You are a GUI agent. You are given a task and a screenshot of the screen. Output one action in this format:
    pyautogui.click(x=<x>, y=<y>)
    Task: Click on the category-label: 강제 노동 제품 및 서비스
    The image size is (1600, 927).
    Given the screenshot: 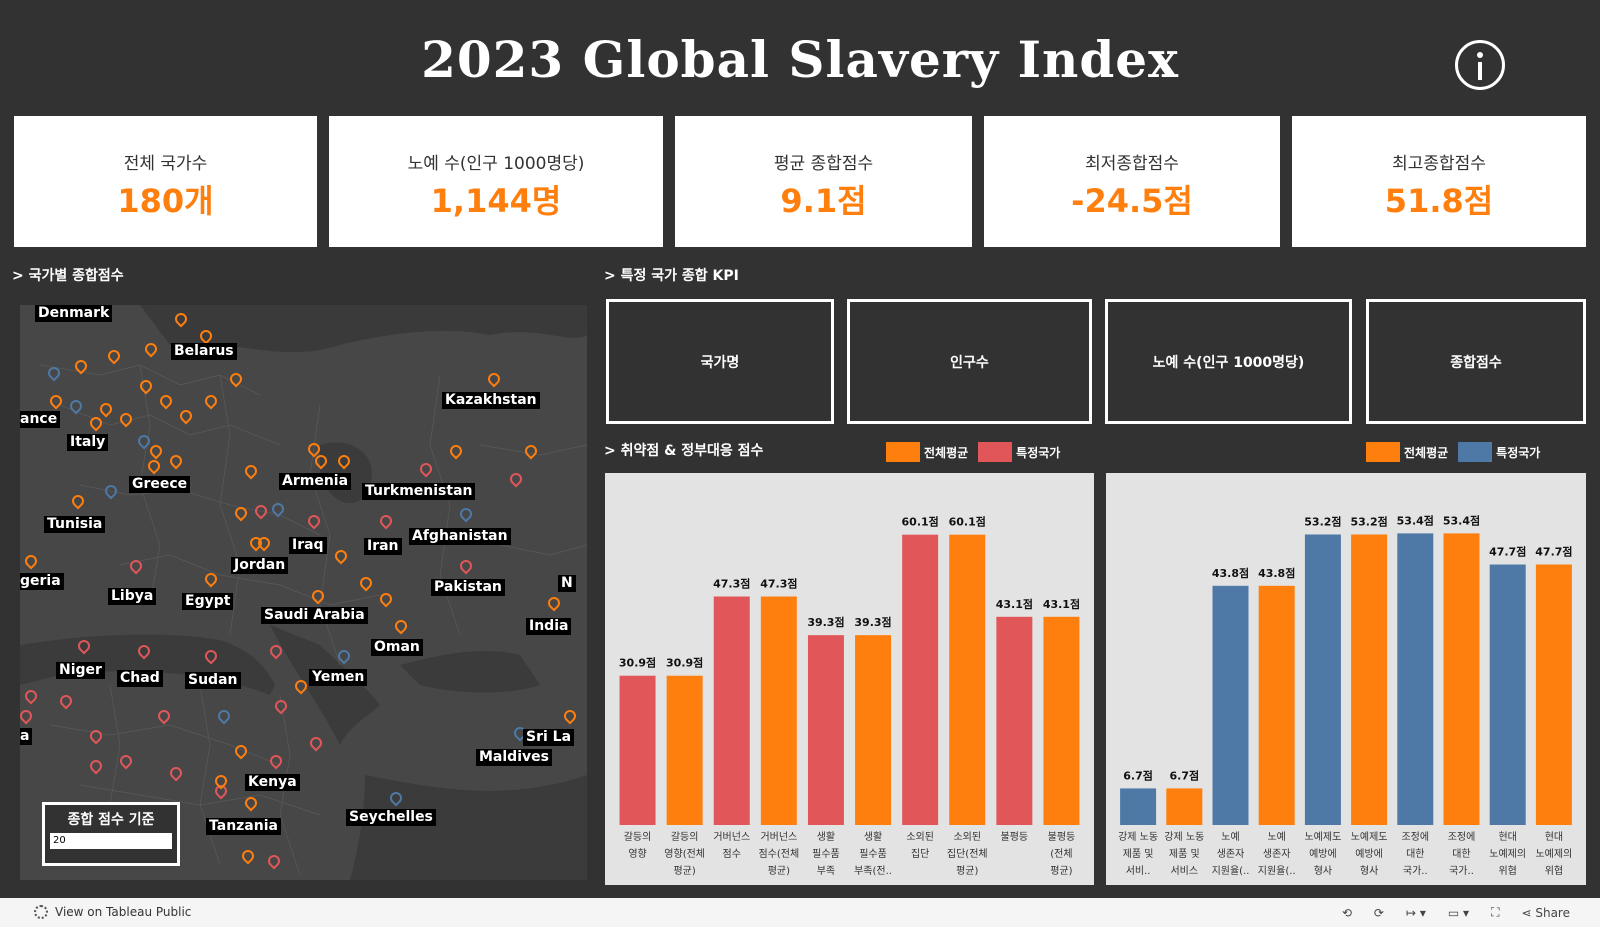 What is the action you would take?
    pyautogui.click(x=1184, y=854)
    